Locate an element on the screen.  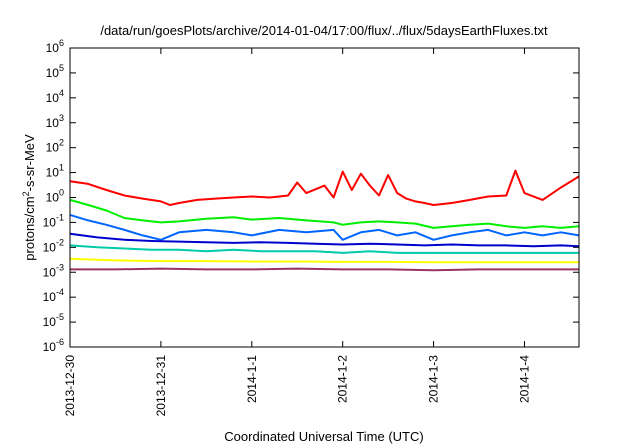
x-tick-label: 2014-1-3 is located at coordinates (434, 379).